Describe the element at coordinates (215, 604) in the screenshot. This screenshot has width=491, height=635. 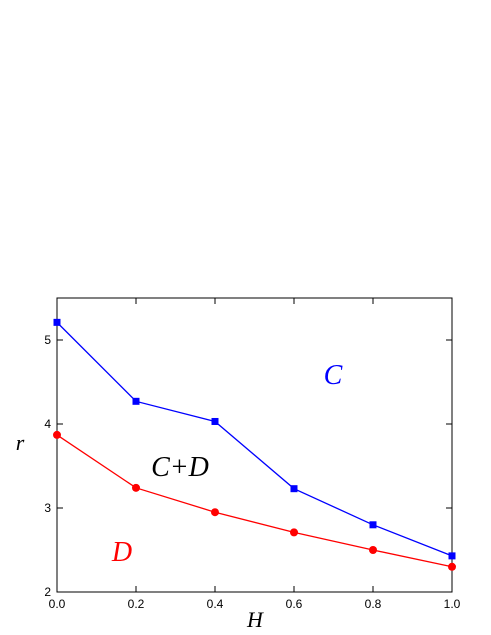
I see `x-tick-label: 0.4` at that location.